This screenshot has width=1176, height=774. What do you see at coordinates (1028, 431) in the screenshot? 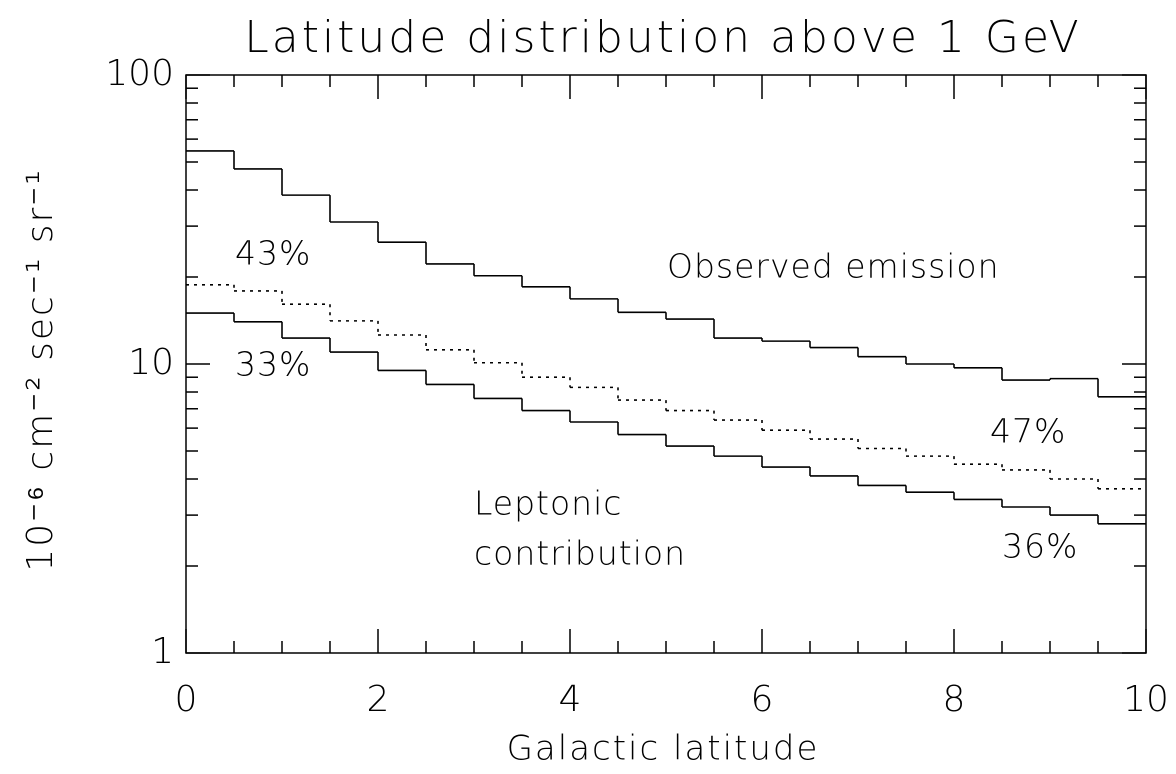
I see `annotation: 47%` at bounding box center [1028, 431].